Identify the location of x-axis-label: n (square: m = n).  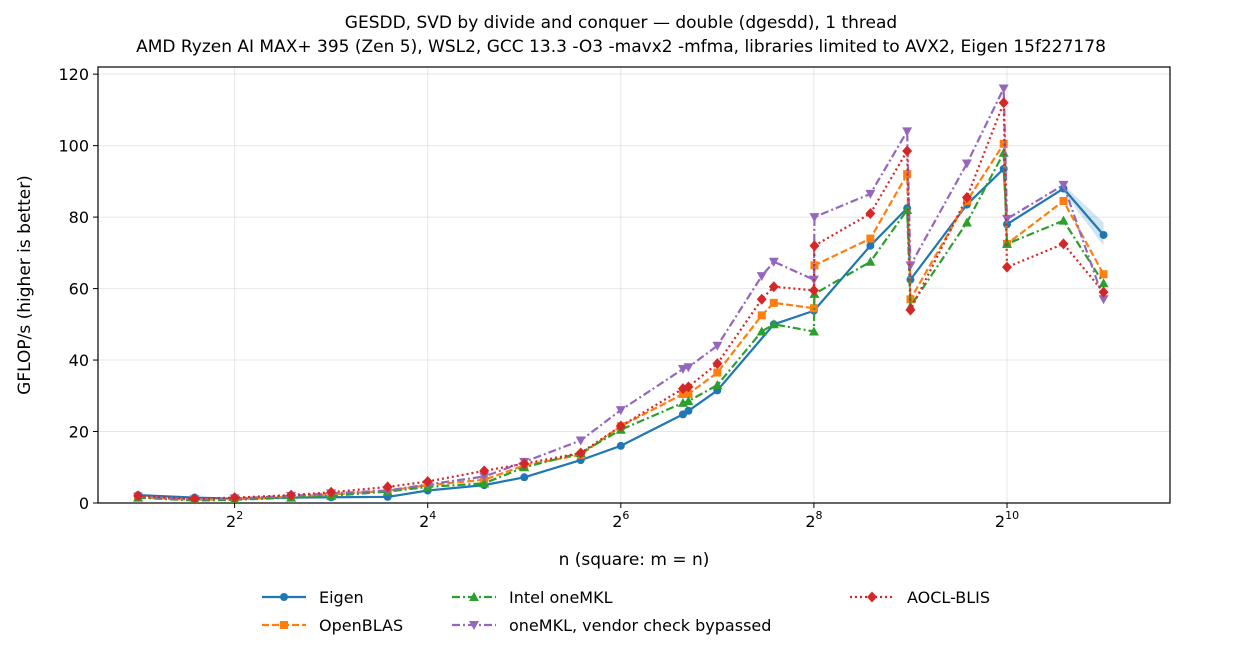
(634, 560).